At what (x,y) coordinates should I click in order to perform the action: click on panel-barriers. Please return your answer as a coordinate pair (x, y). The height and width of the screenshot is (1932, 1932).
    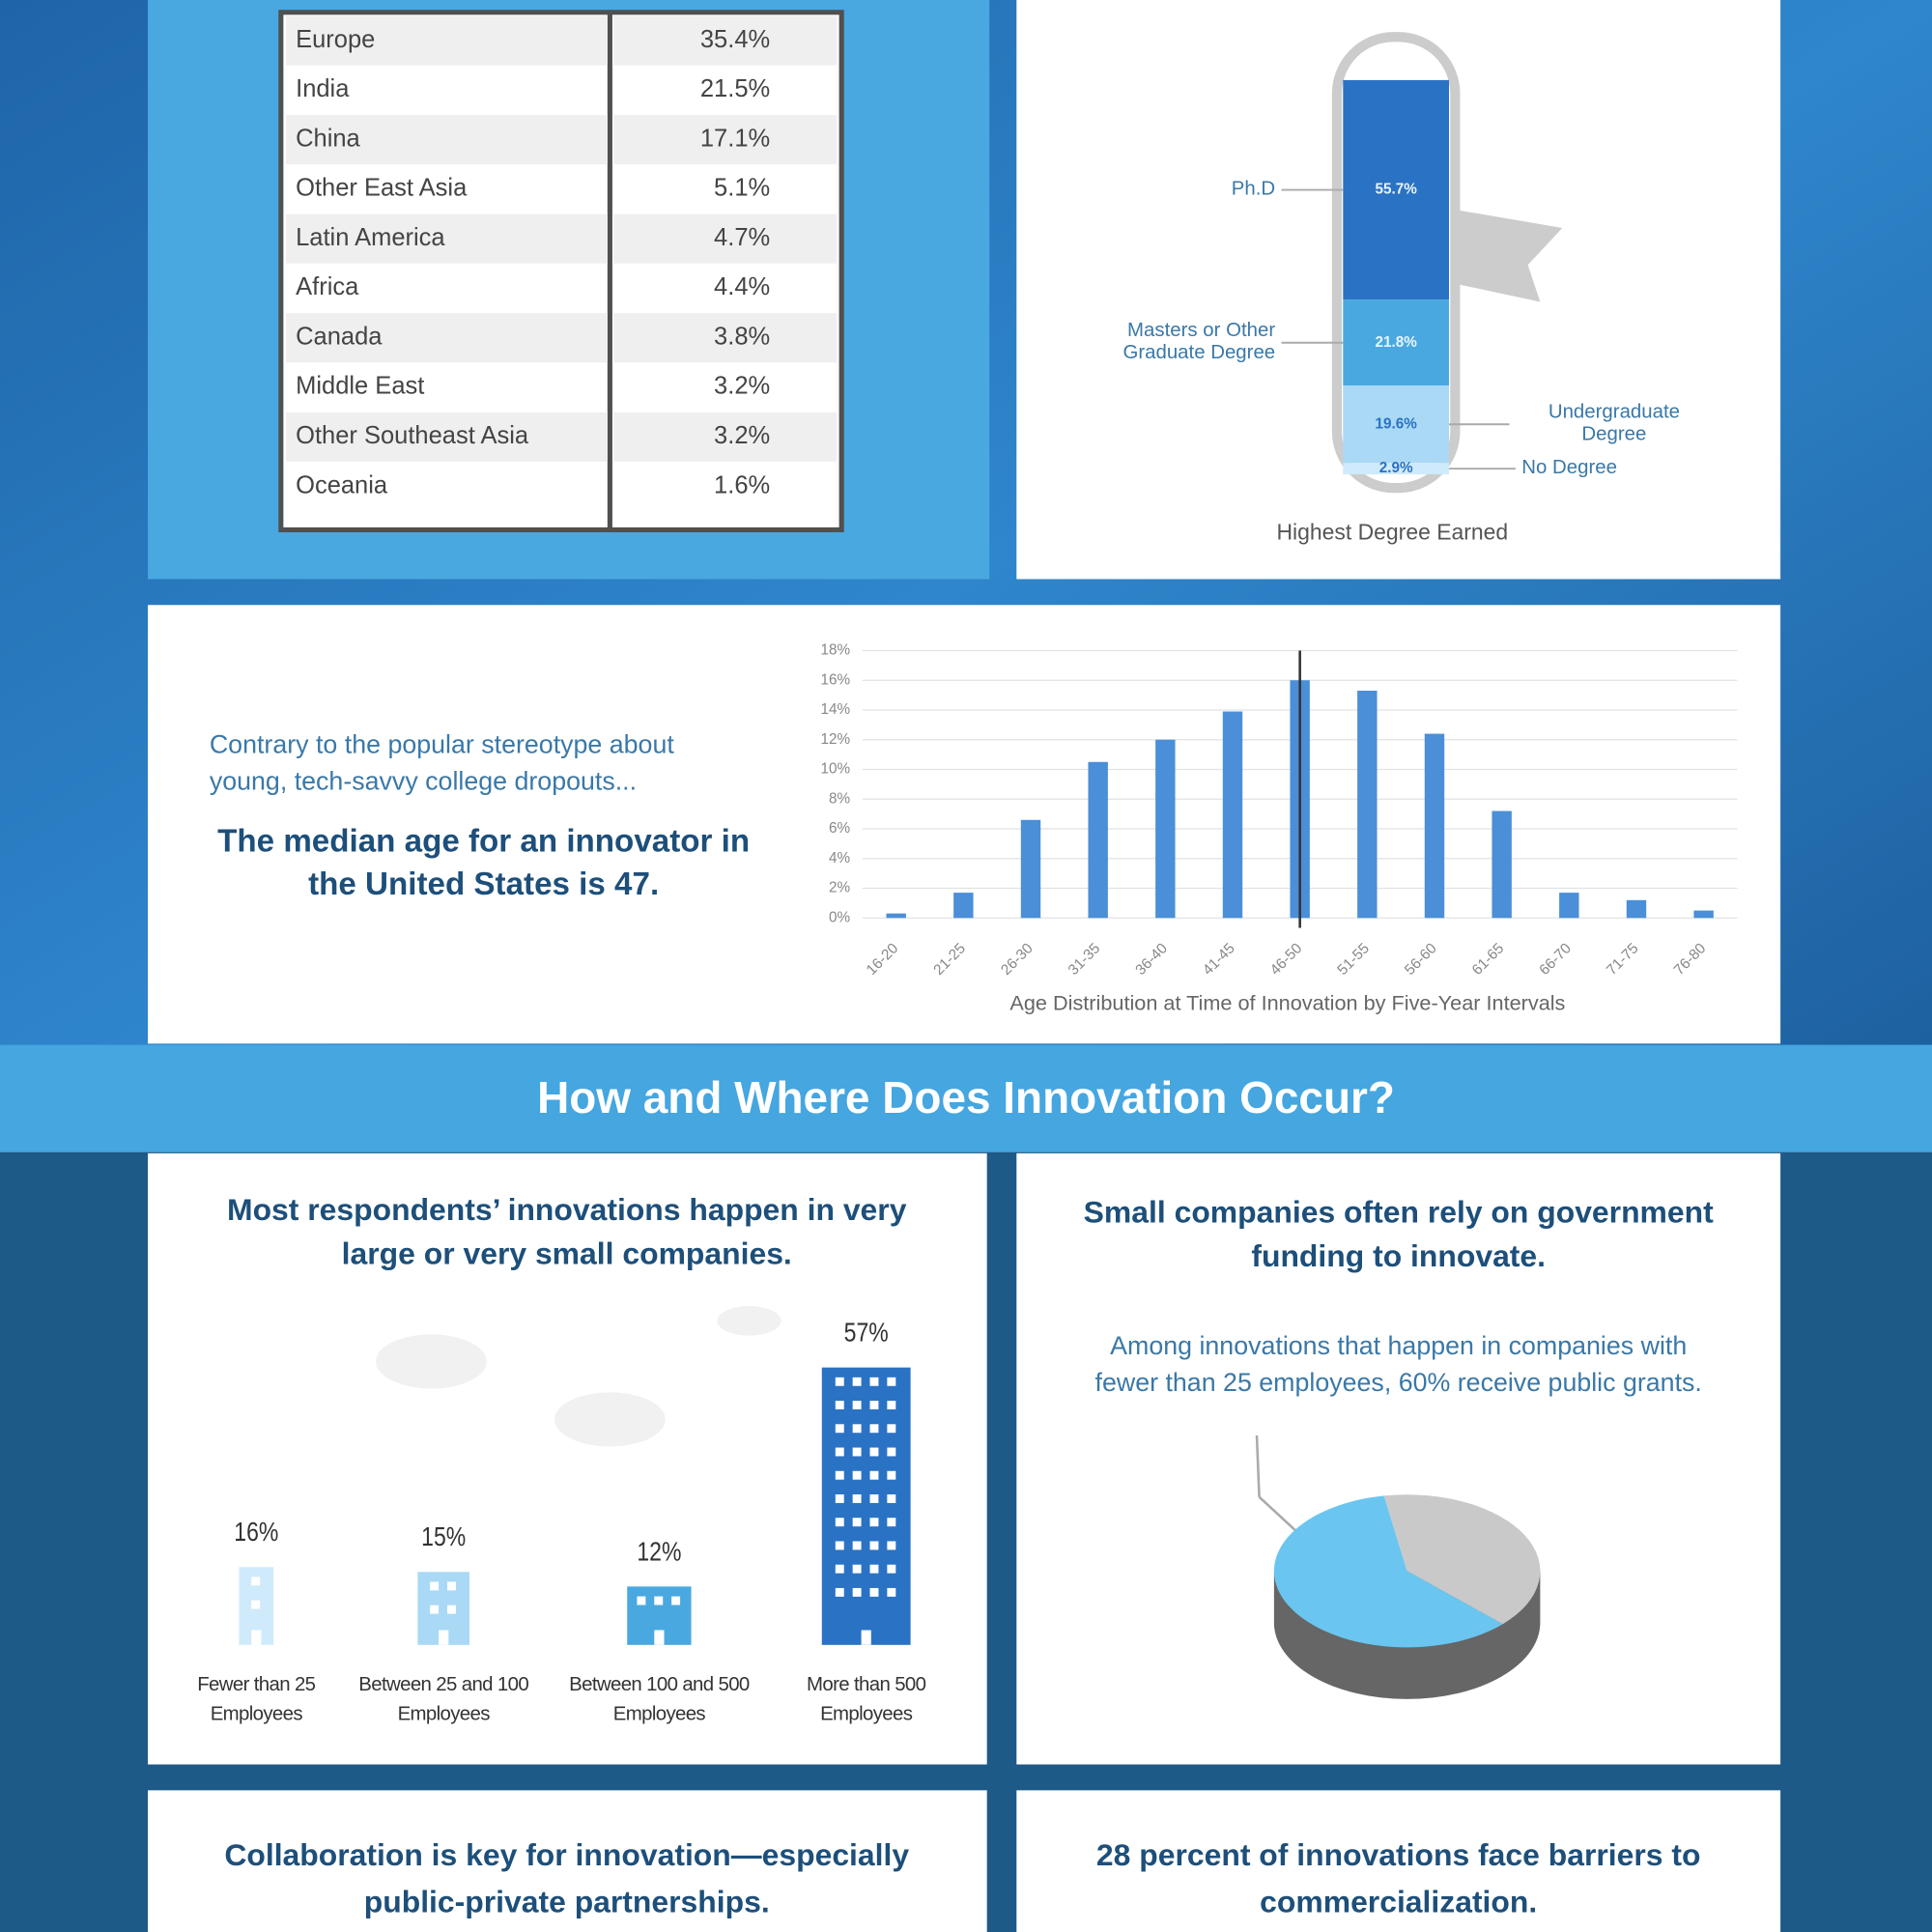
    Looking at the image, I should click on (1398, 1861).